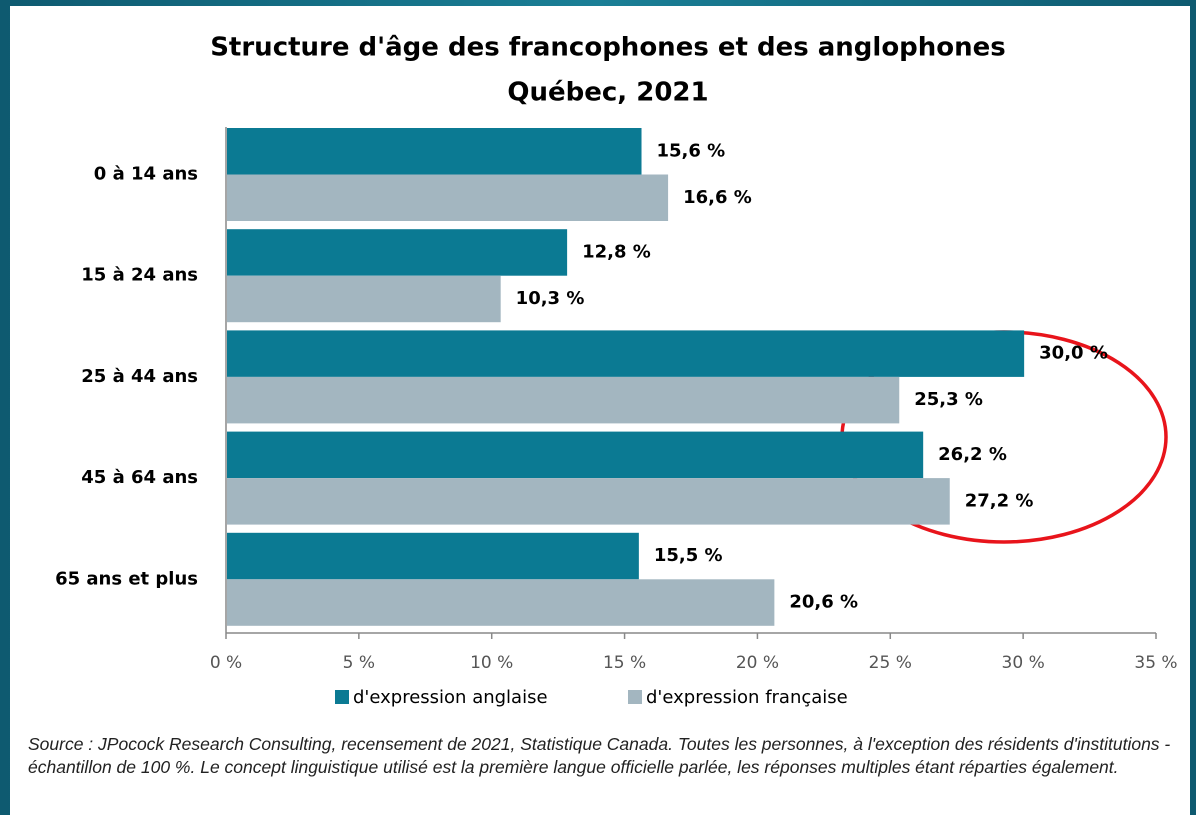 This screenshot has height=815, width=1196. What do you see at coordinates (139, 275) in the screenshot?
I see `y-tick-label: 15 à 24 ans` at bounding box center [139, 275].